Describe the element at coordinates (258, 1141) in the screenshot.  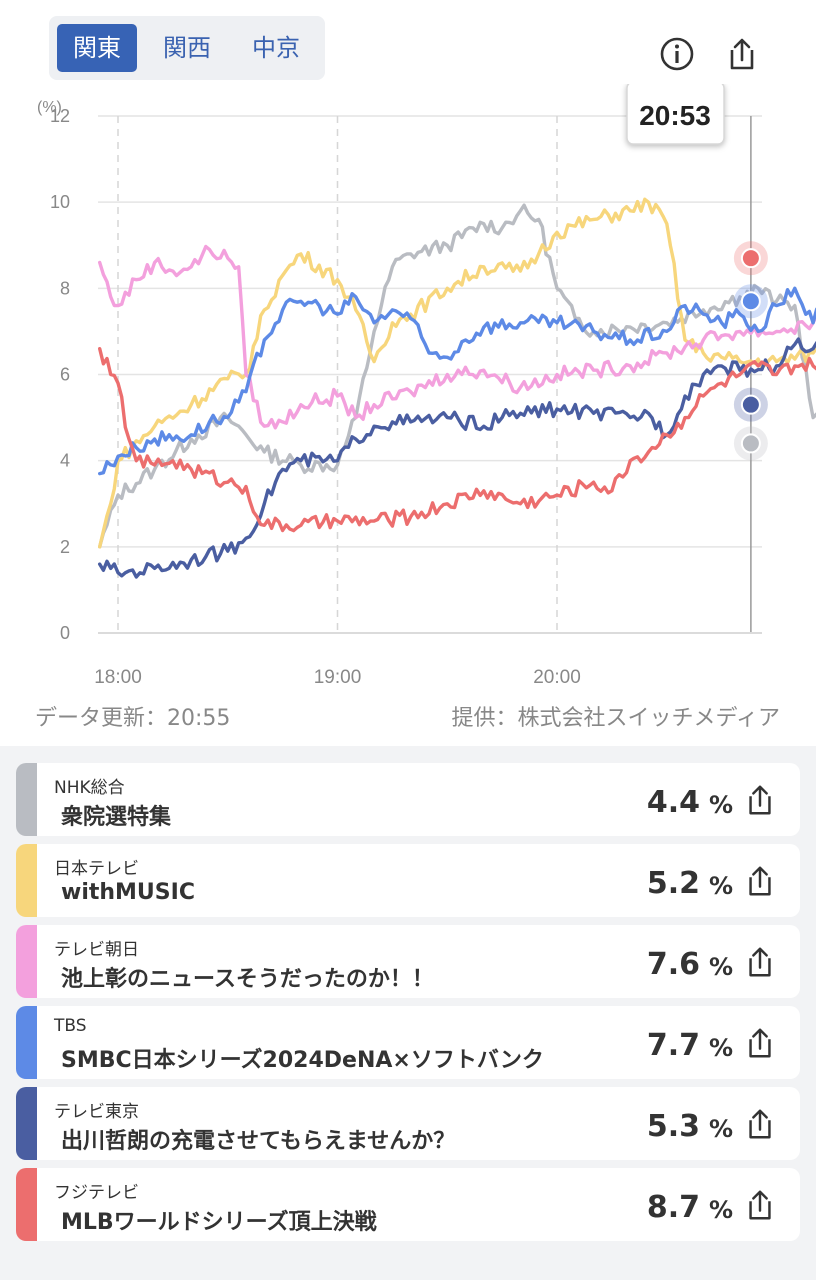
I see `program-title: 出川哲朗の充電させてもらえませんか？` at that location.